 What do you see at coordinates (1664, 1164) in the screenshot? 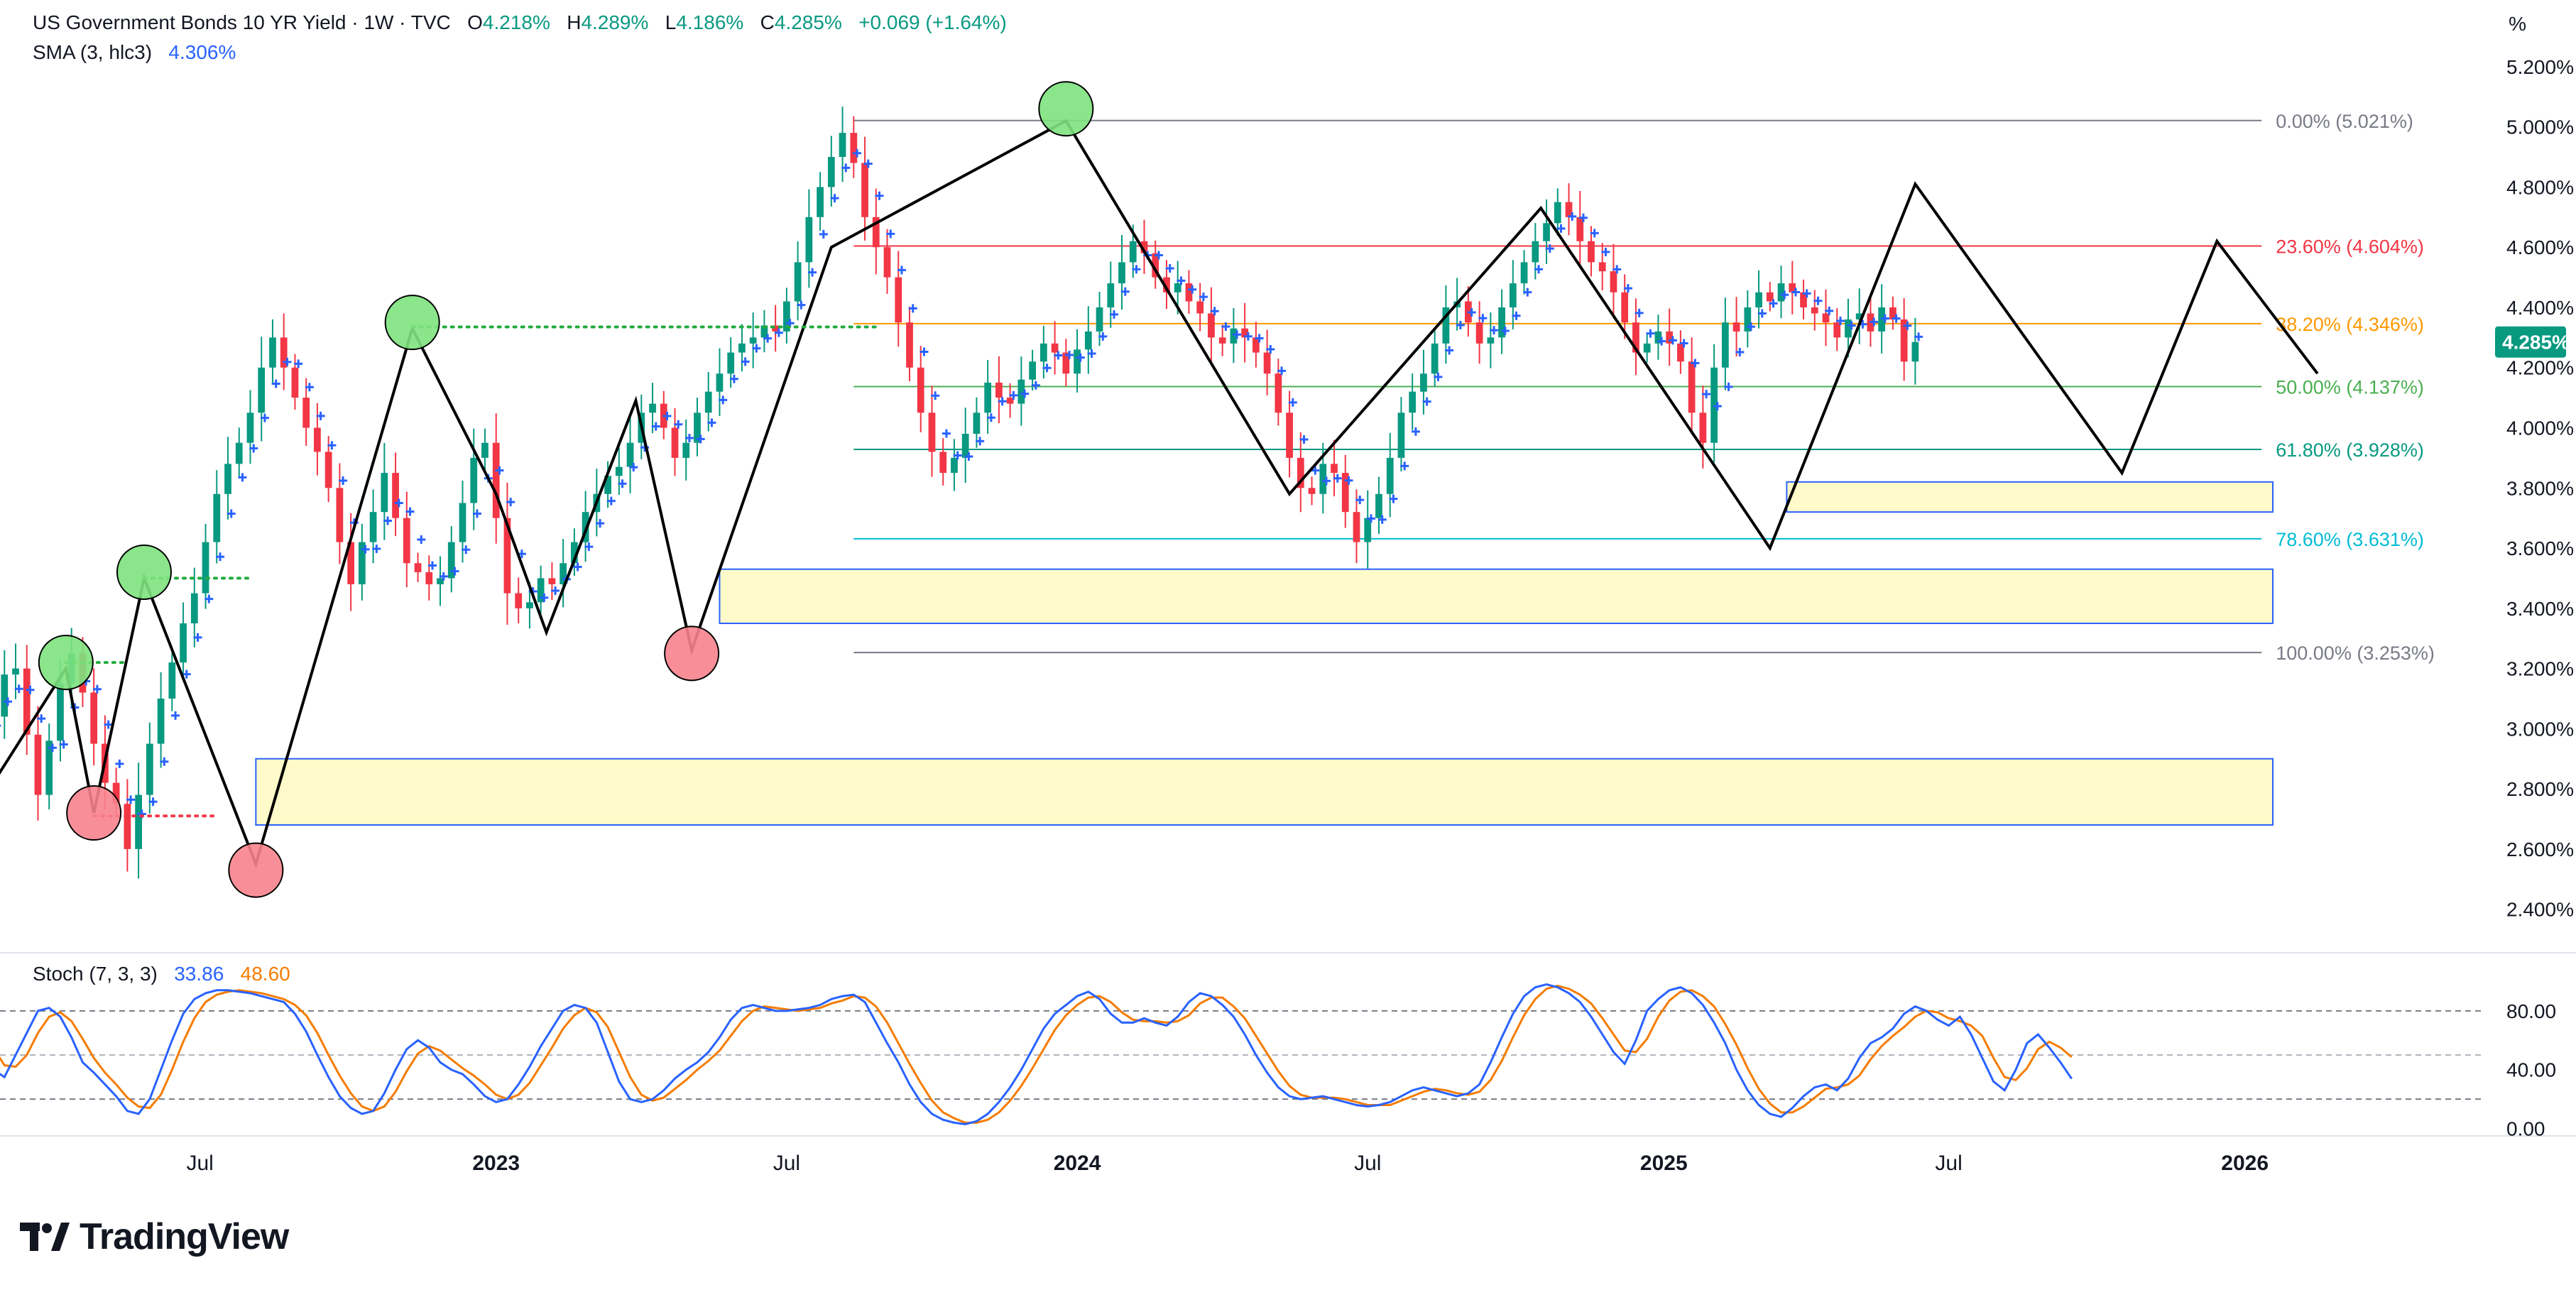
I see `time-tick-label: 2025` at bounding box center [1664, 1164].